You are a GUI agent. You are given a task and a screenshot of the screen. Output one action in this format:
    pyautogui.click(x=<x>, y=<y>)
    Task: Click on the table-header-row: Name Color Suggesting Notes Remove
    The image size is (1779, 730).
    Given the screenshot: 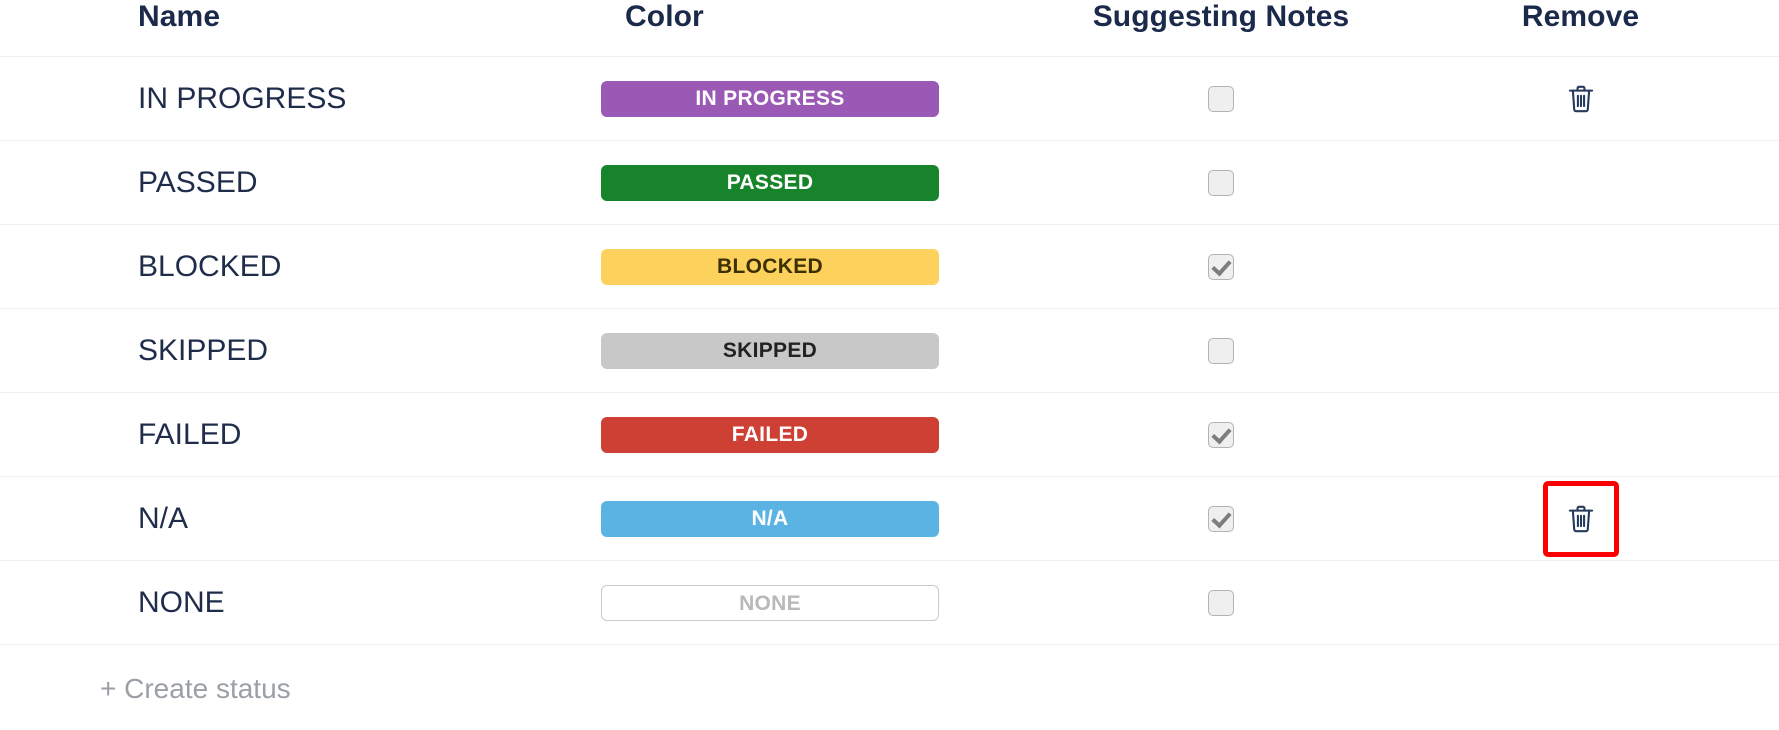 What is the action you would take?
    pyautogui.click(x=889, y=28)
    